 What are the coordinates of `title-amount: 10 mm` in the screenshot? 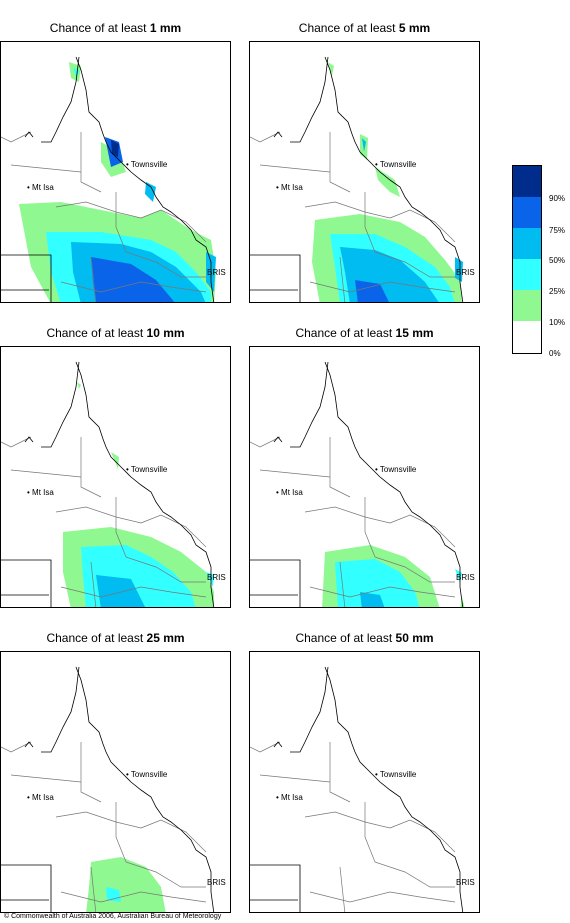 It's located at (165, 333).